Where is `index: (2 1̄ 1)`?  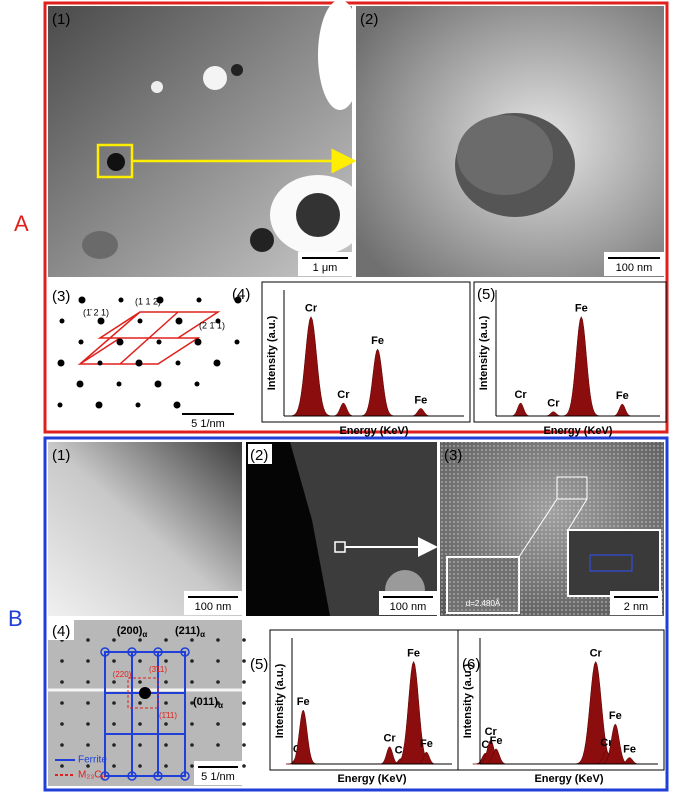 index: (2 1̄ 1) is located at coordinates (212, 325).